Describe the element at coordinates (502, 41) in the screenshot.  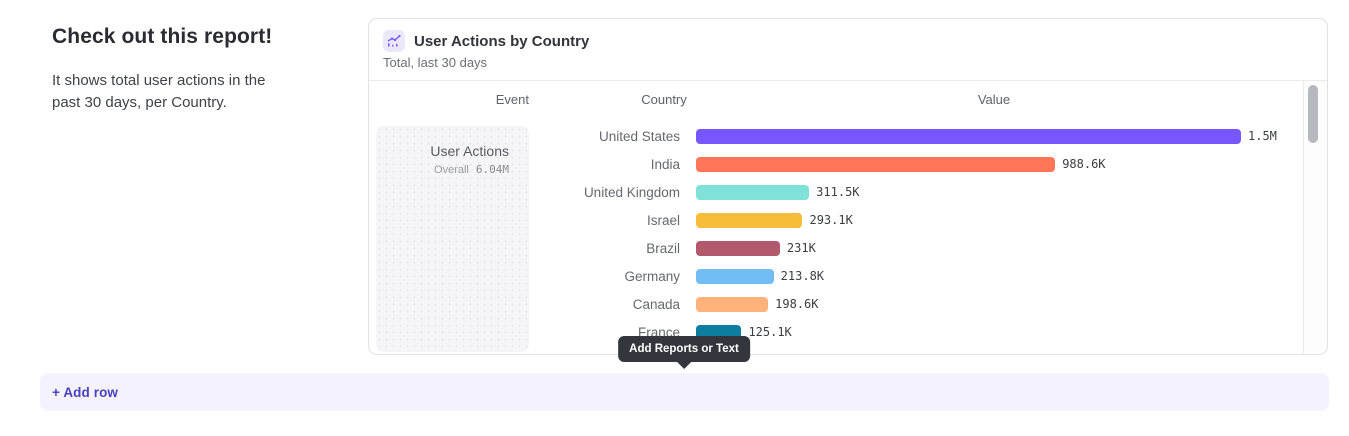
I see `report-title: User Actions by Country` at that location.